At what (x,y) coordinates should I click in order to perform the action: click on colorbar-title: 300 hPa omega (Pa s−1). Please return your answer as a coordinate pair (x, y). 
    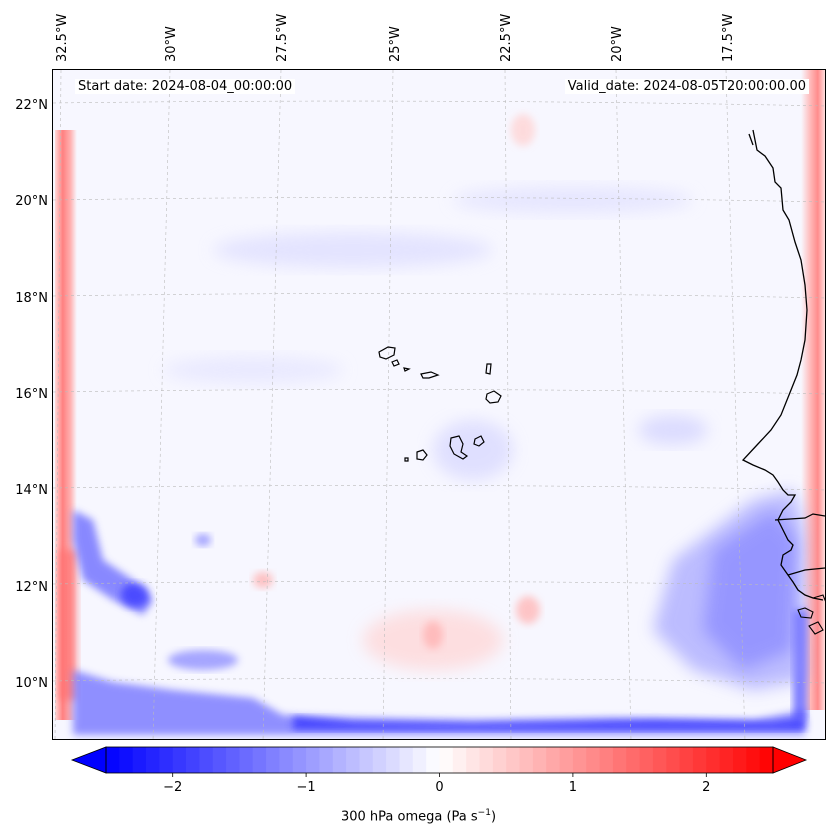
    Looking at the image, I should click on (418, 816).